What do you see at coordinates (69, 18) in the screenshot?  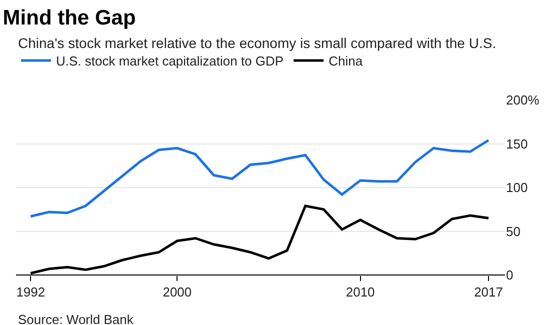 I see `chart-title: Mind the Gap` at bounding box center [69, 18].